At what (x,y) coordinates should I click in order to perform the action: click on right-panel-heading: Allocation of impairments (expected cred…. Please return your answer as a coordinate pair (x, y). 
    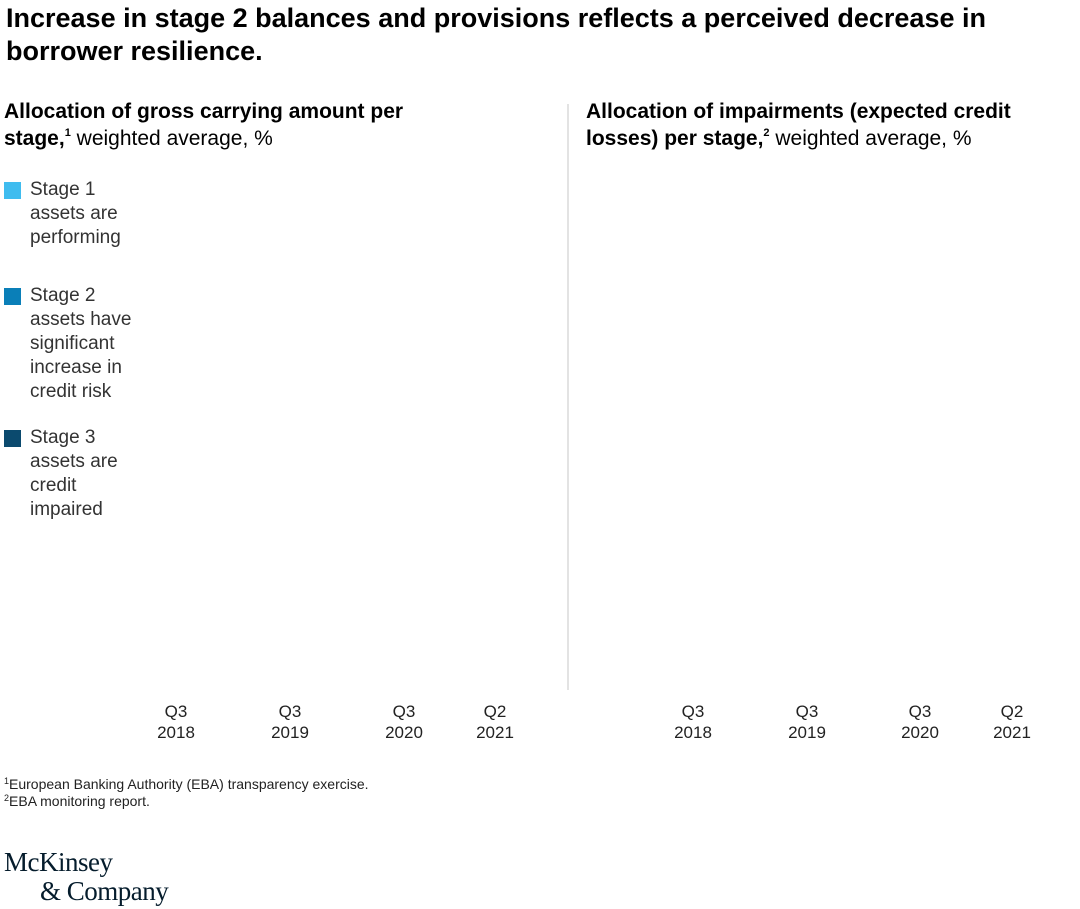
    Looking at the image, I should click on (821, 125).